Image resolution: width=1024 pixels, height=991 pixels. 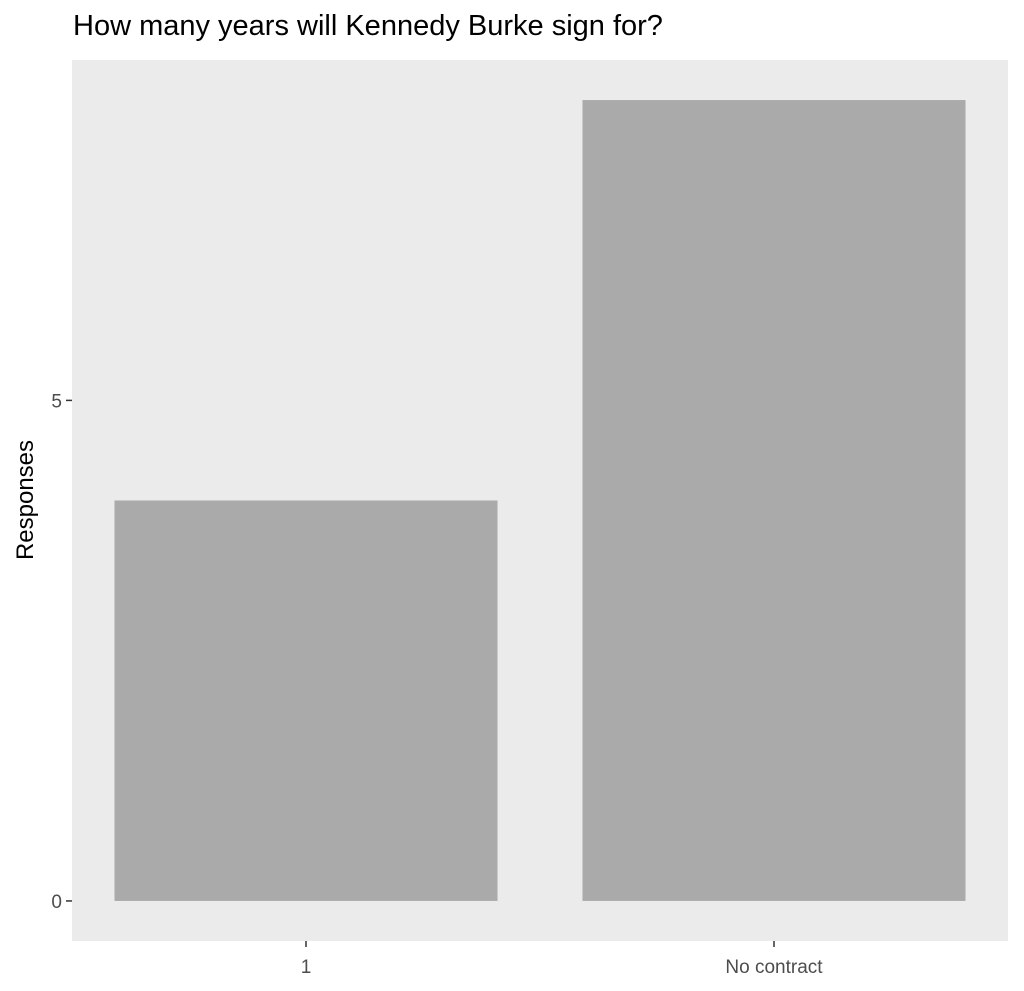 I want to click on x-tick-label: 1, so click(x=306, y=967).